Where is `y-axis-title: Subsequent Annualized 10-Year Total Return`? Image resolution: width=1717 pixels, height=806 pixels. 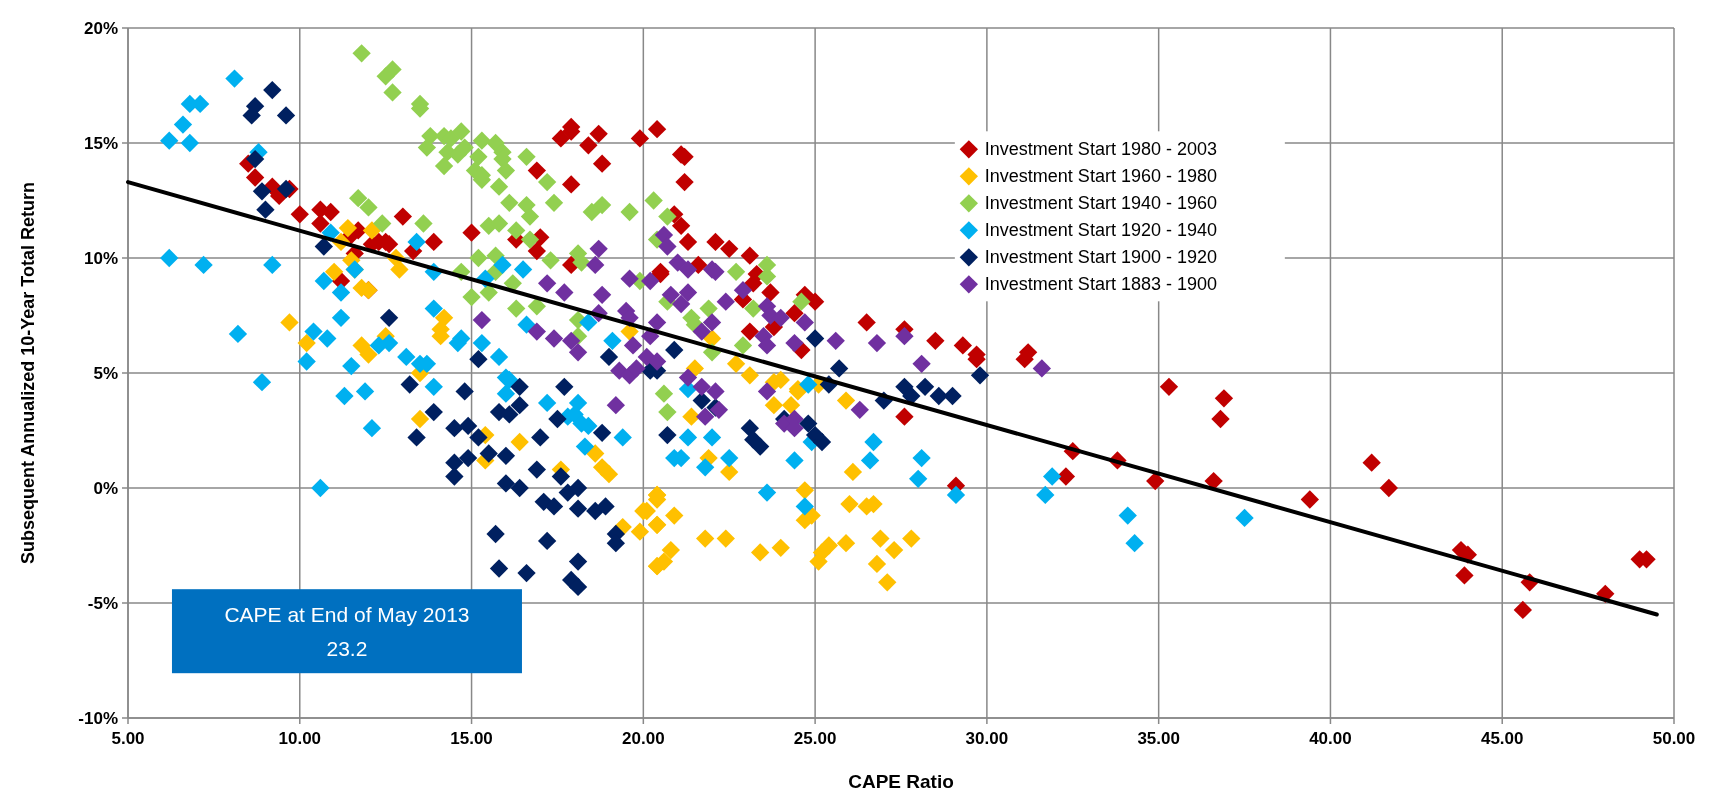 y-axis-title: Subsequent Annualized 10-Year Total Return is located at coordinates (28, 373).